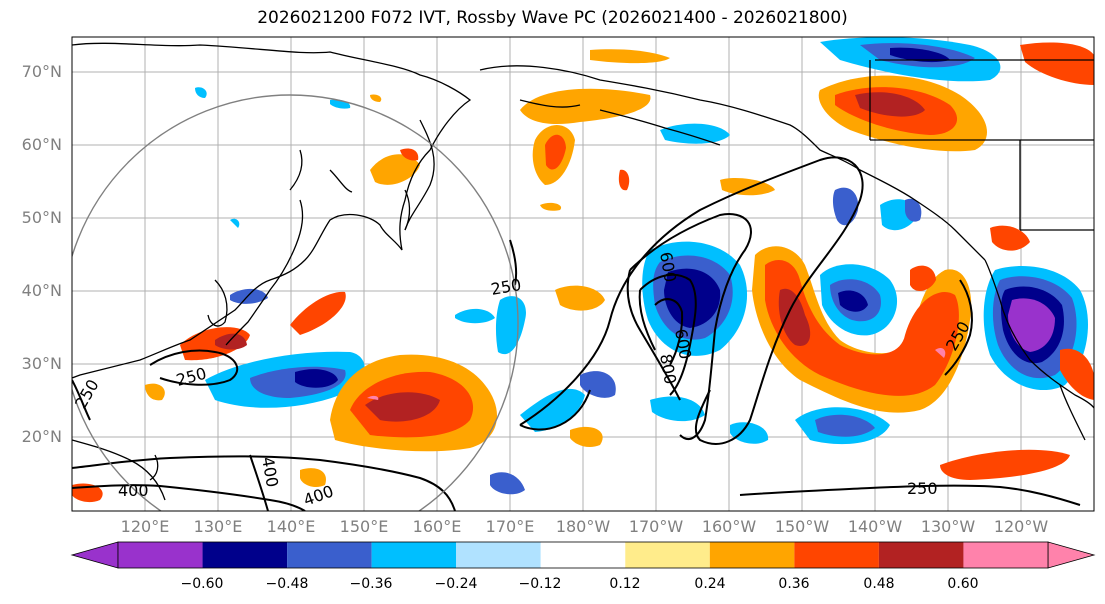  I want to click on lon-label: 170°E, so click(510, 526).